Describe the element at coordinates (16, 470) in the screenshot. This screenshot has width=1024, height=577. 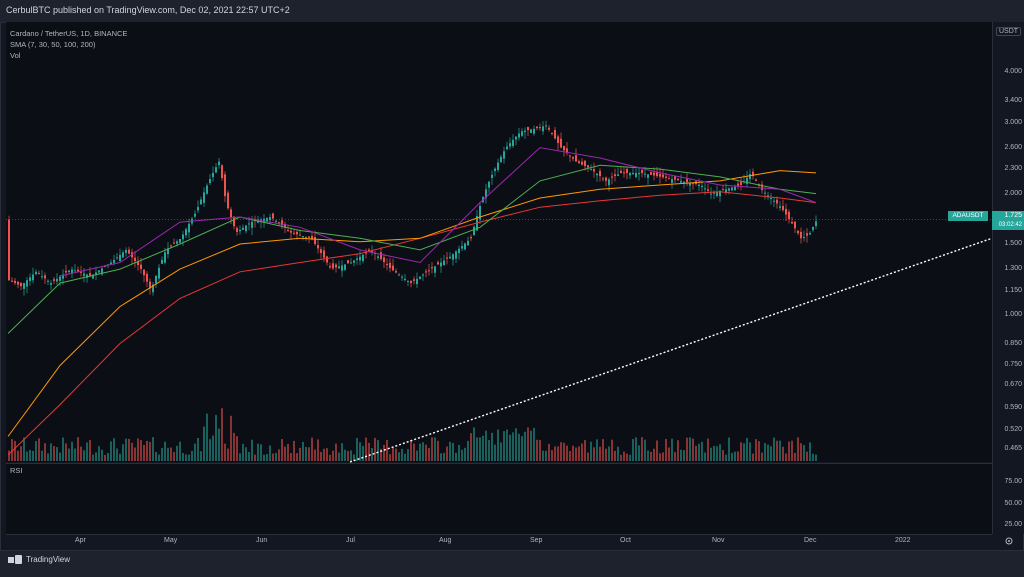
I see `rsi-indicator-label: RSI` at that location.